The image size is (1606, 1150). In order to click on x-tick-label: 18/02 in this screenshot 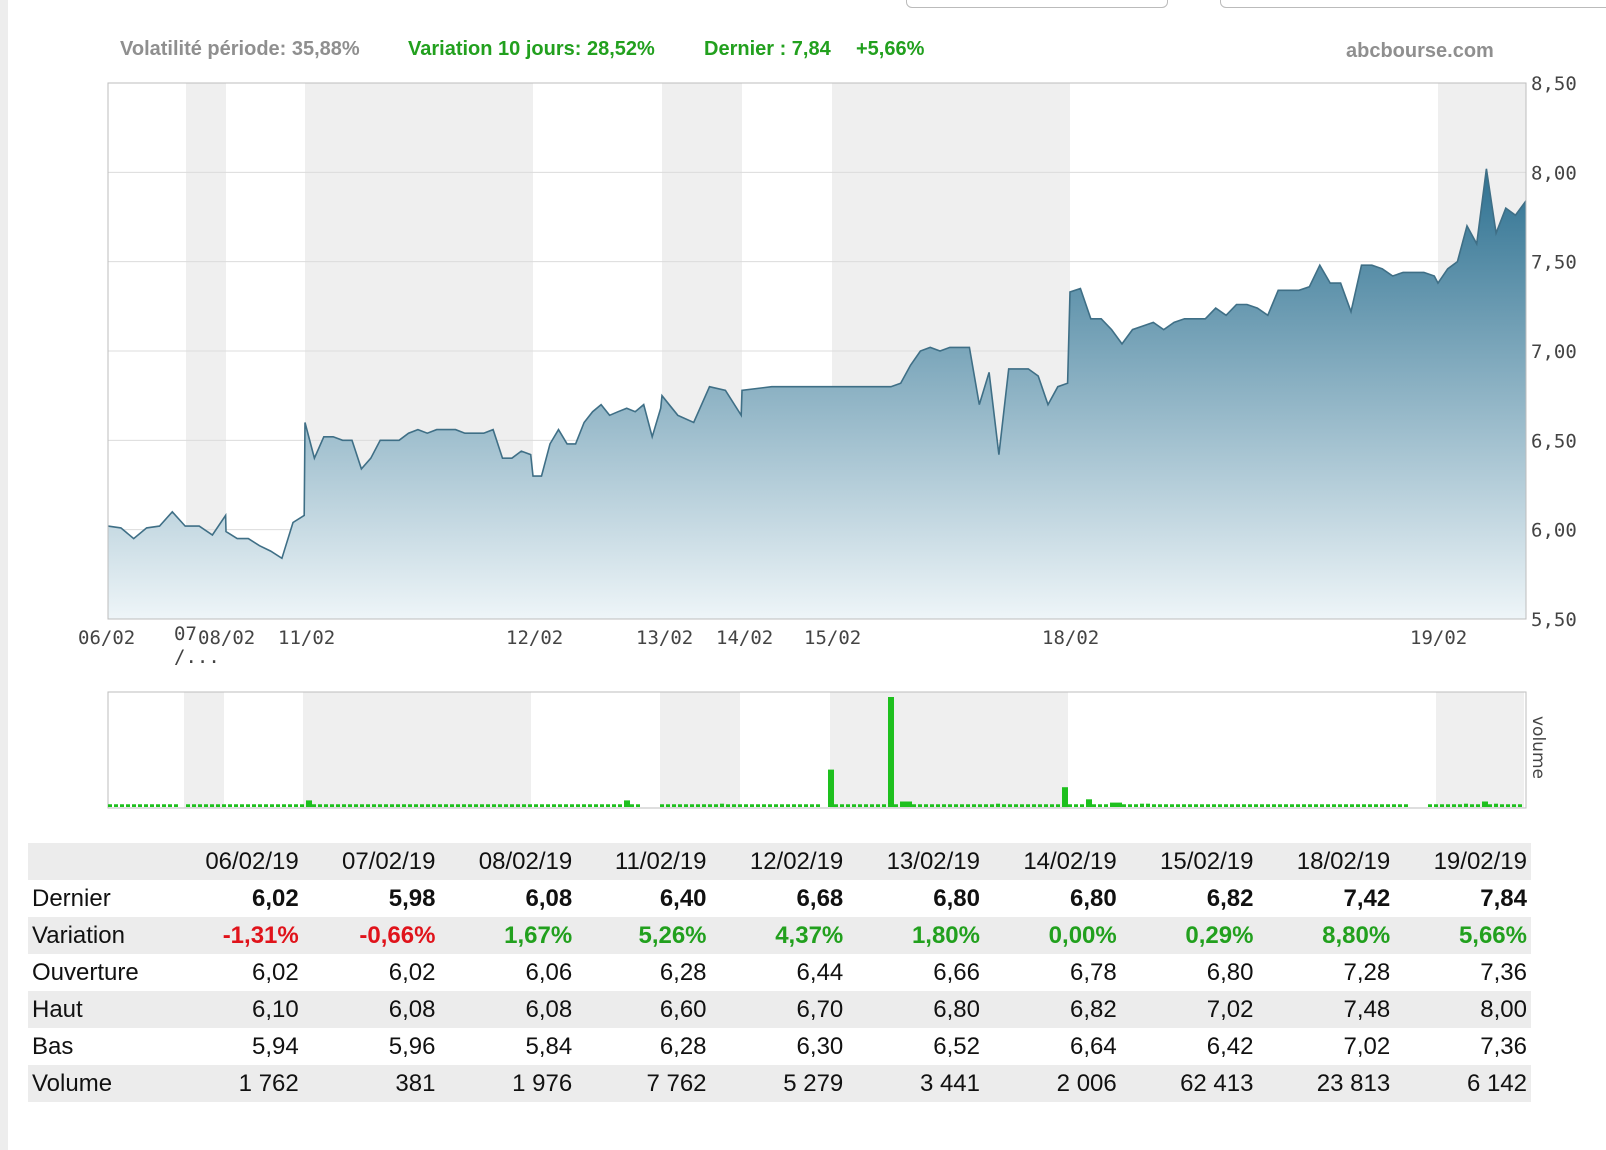, I will do `click(1070, 638)`.